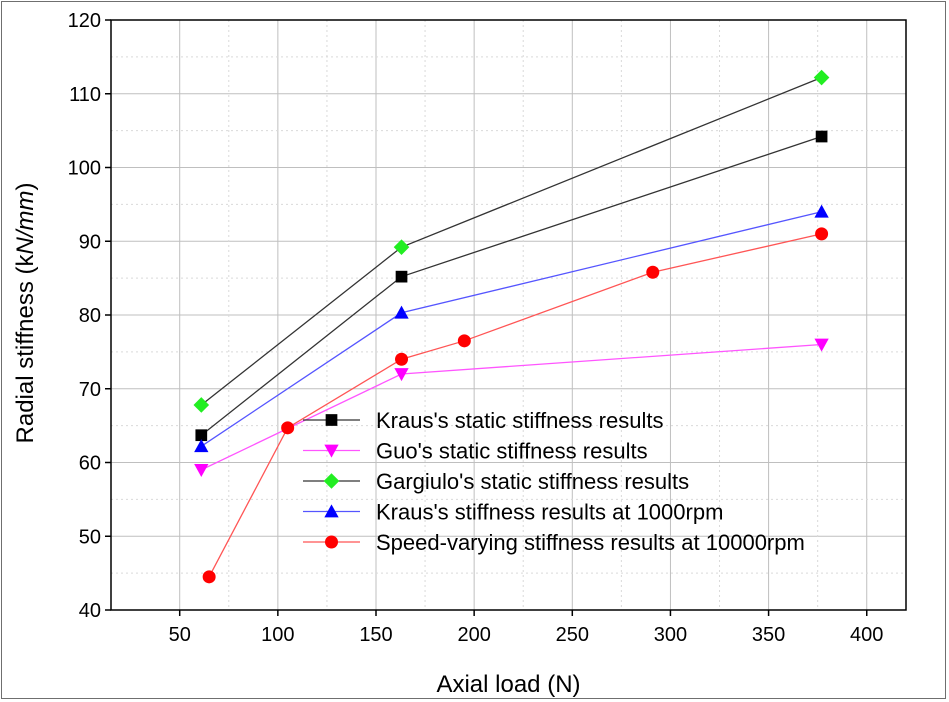 This screenshot has width=949, height=702. What do you see at coordinates (90, 316) in the screenshot?
I see `y-tick-label: 80` at bounding box center [90, 316].